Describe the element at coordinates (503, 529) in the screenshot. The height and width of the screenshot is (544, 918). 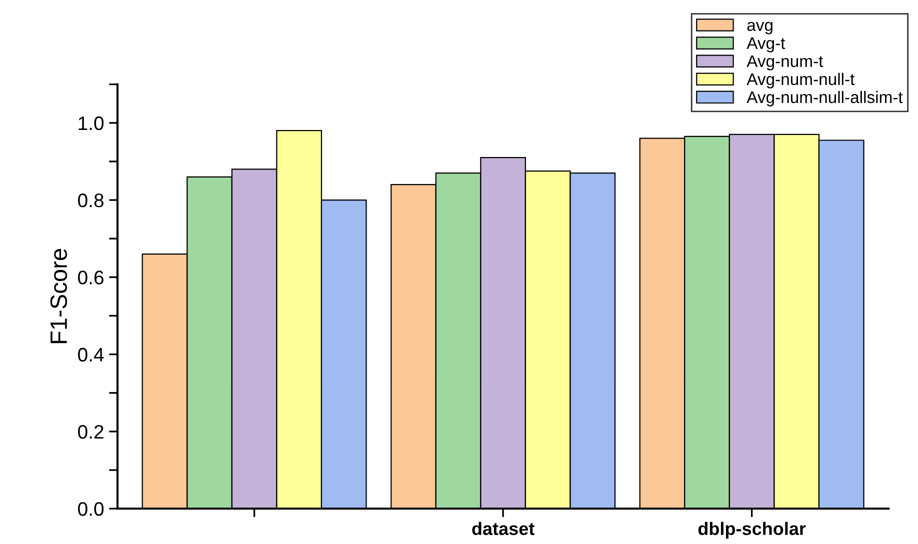
I see `x-tick-label: dataset` at that location.